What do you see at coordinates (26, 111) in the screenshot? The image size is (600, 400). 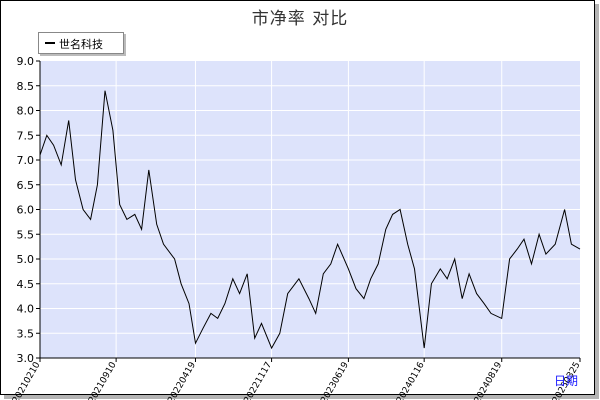 I see `y-tick-label: 8.0` at bounding box center [26, 111].